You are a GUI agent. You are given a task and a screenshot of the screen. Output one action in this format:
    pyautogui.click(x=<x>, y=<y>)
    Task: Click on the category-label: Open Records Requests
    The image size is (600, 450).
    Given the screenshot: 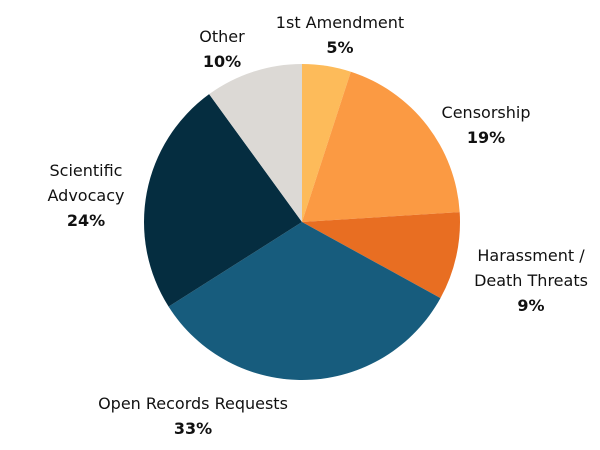 What is the action you would take?
    pyautogui.click(x=193, y=403)
    